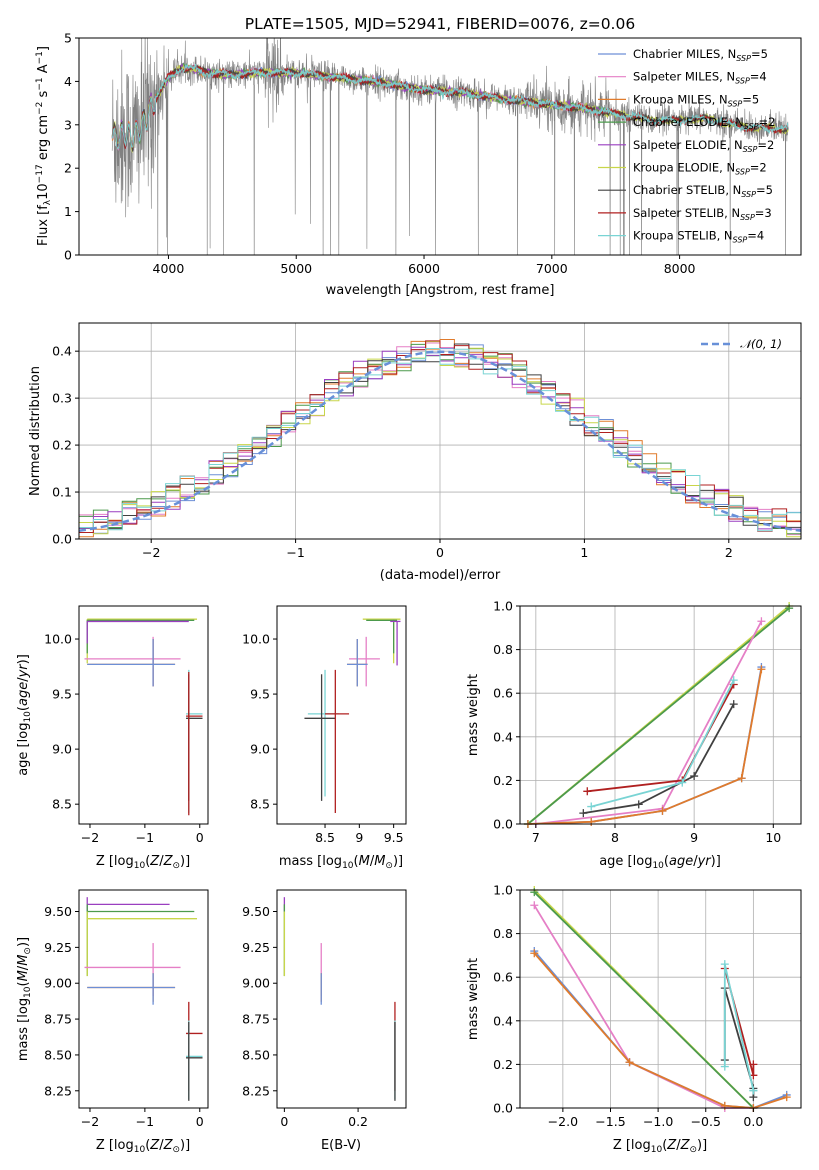 This screenshot has height=1170, width=819. What do you see at coordinates (256, 983) in the screenshot?
I see `y-tick-label: 9.00` at bounding box center [256, 983].